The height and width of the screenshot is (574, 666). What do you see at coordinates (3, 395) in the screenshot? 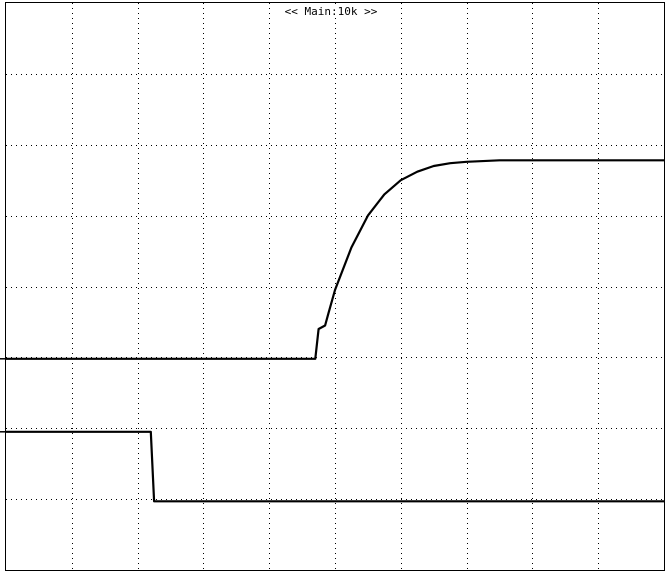
I see `channel-marker-layer` at bounding box center [3, 395].